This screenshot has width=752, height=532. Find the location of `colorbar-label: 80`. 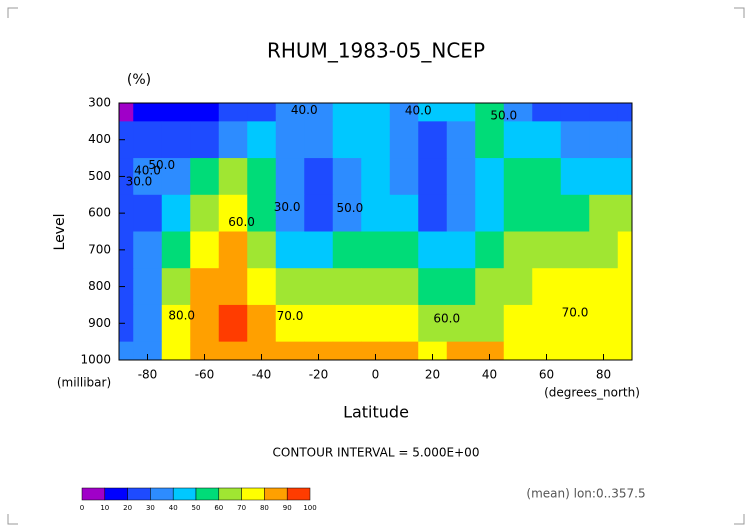

colorbar-label: 80 is located at coordinates (264, 508).